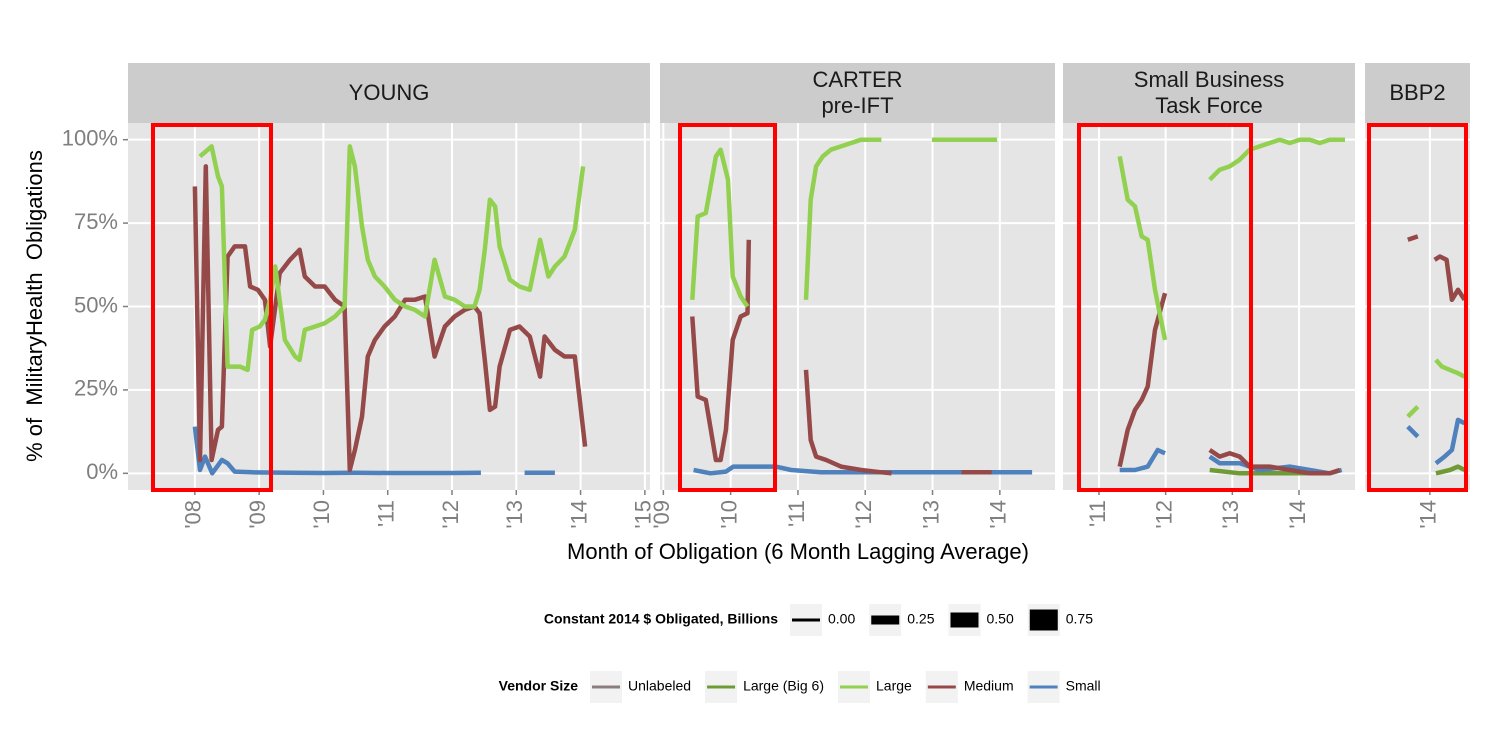  Describe the element at coordinates (1000, 619) in the screenshot. I see `legend-label: 0.50` at that location.